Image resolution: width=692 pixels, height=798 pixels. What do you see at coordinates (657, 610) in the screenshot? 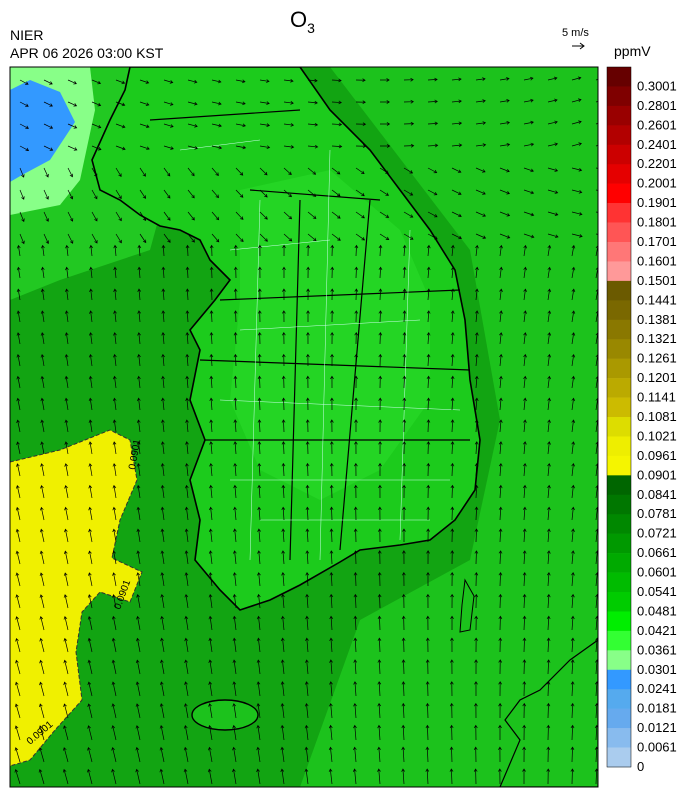
I see `legend-label: 0.0481` at bounding box center [657, 610].